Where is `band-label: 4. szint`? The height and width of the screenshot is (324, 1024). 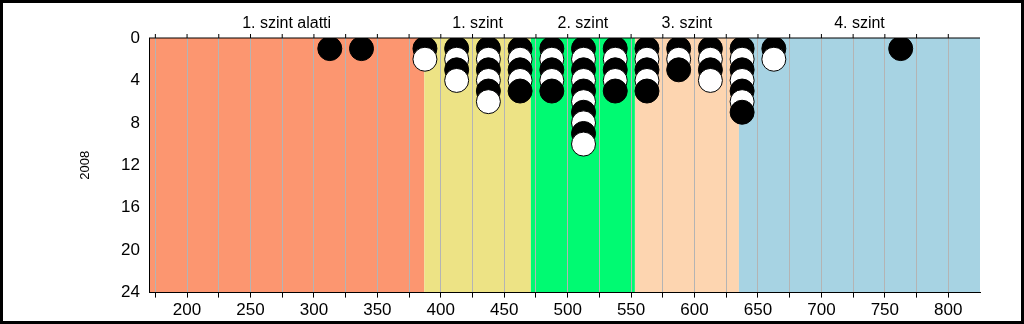
band-label: 4. szint is located at coordinates (860, 23).